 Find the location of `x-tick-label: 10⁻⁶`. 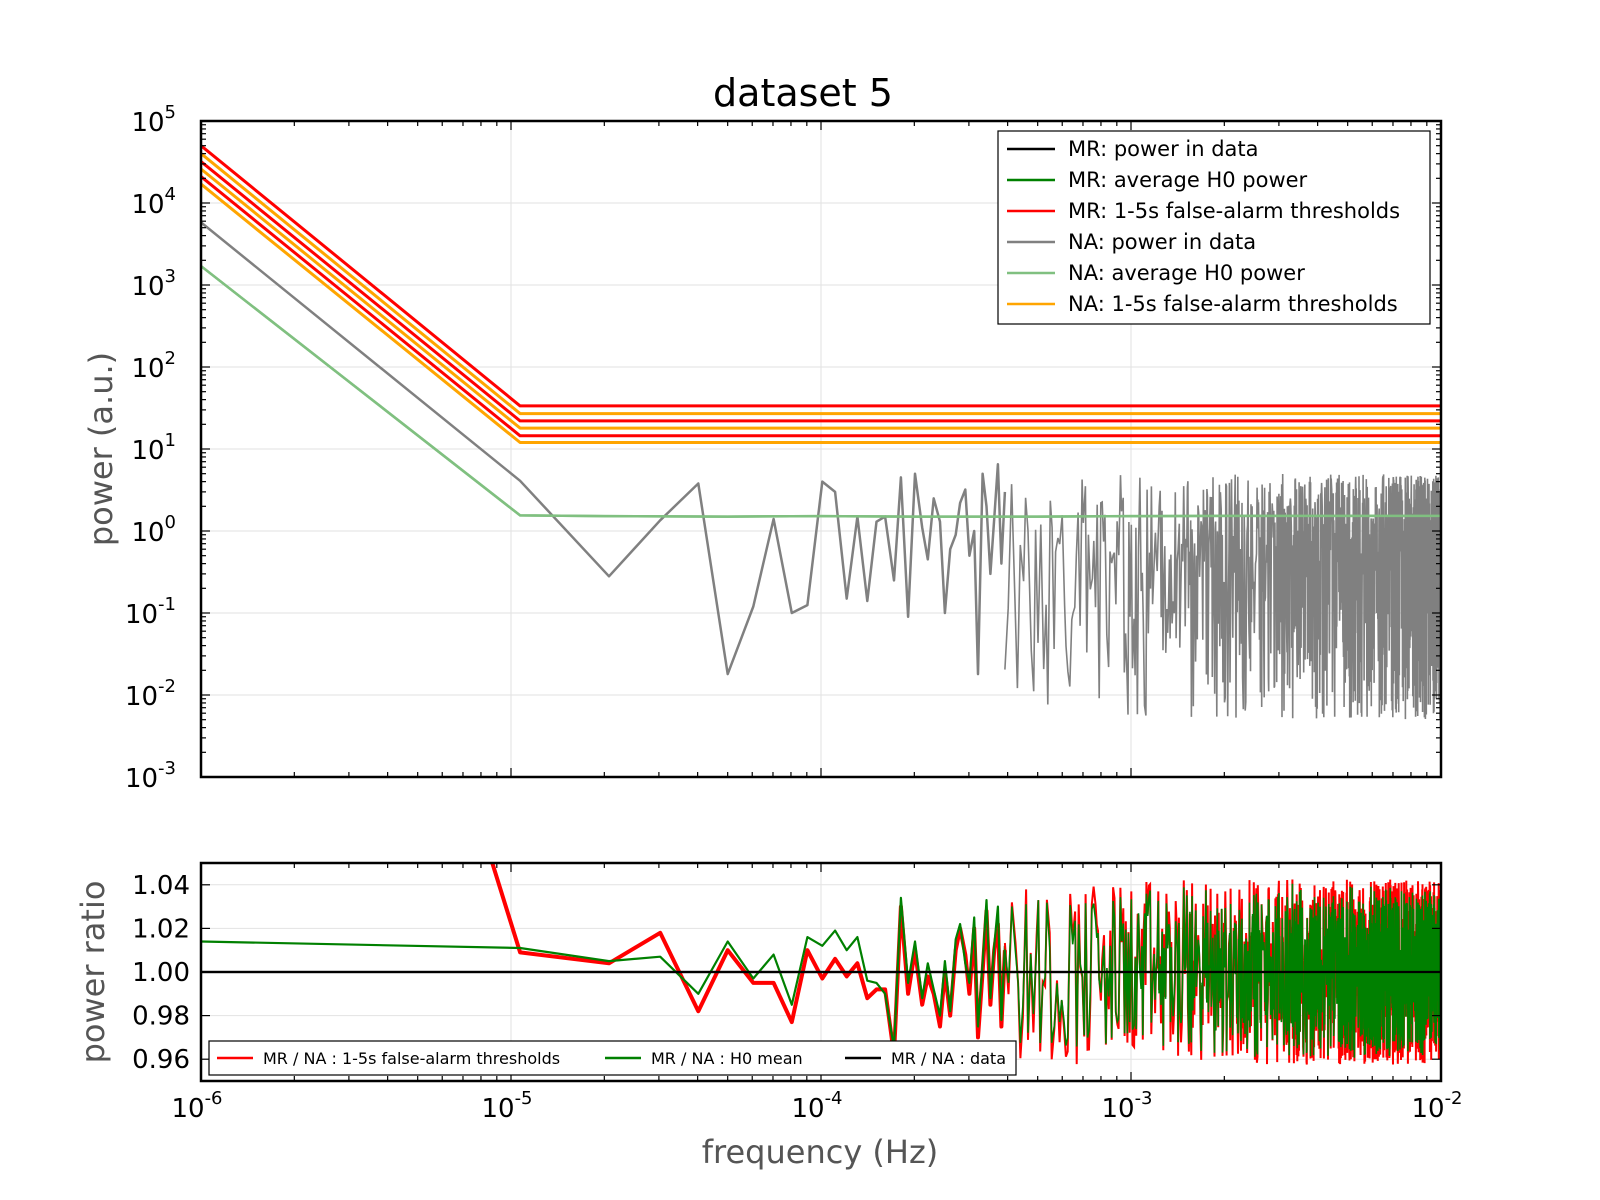

x-tick-label: 10⁻⁶ is located at coordinates (196, 1106).